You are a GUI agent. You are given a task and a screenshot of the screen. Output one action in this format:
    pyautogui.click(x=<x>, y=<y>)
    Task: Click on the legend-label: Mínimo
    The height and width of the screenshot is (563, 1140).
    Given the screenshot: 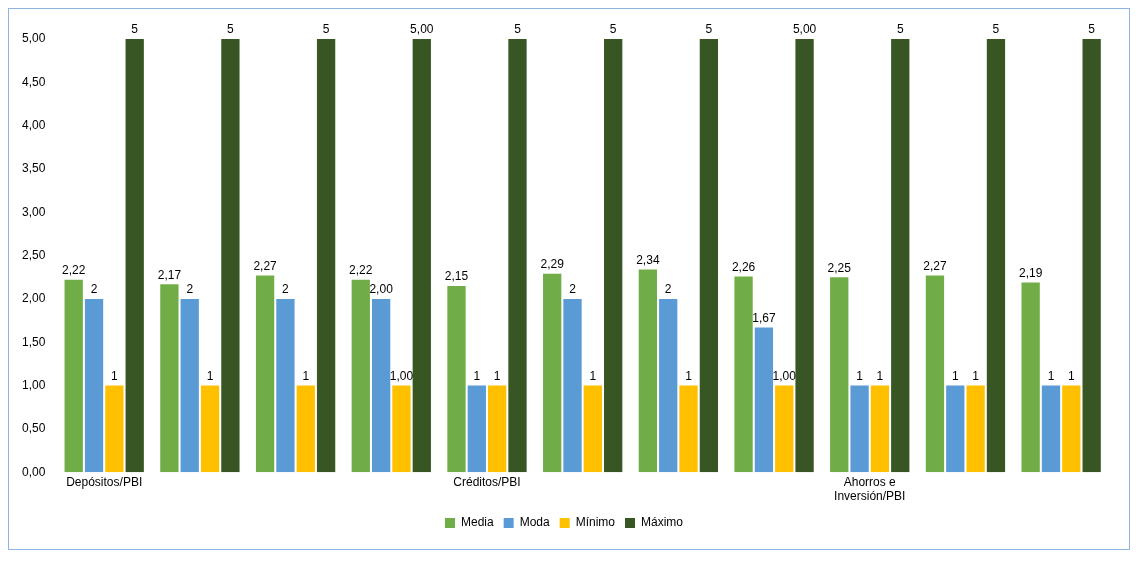 What is the action you would take?
    pyautogui.click(x=595, y=522)
    